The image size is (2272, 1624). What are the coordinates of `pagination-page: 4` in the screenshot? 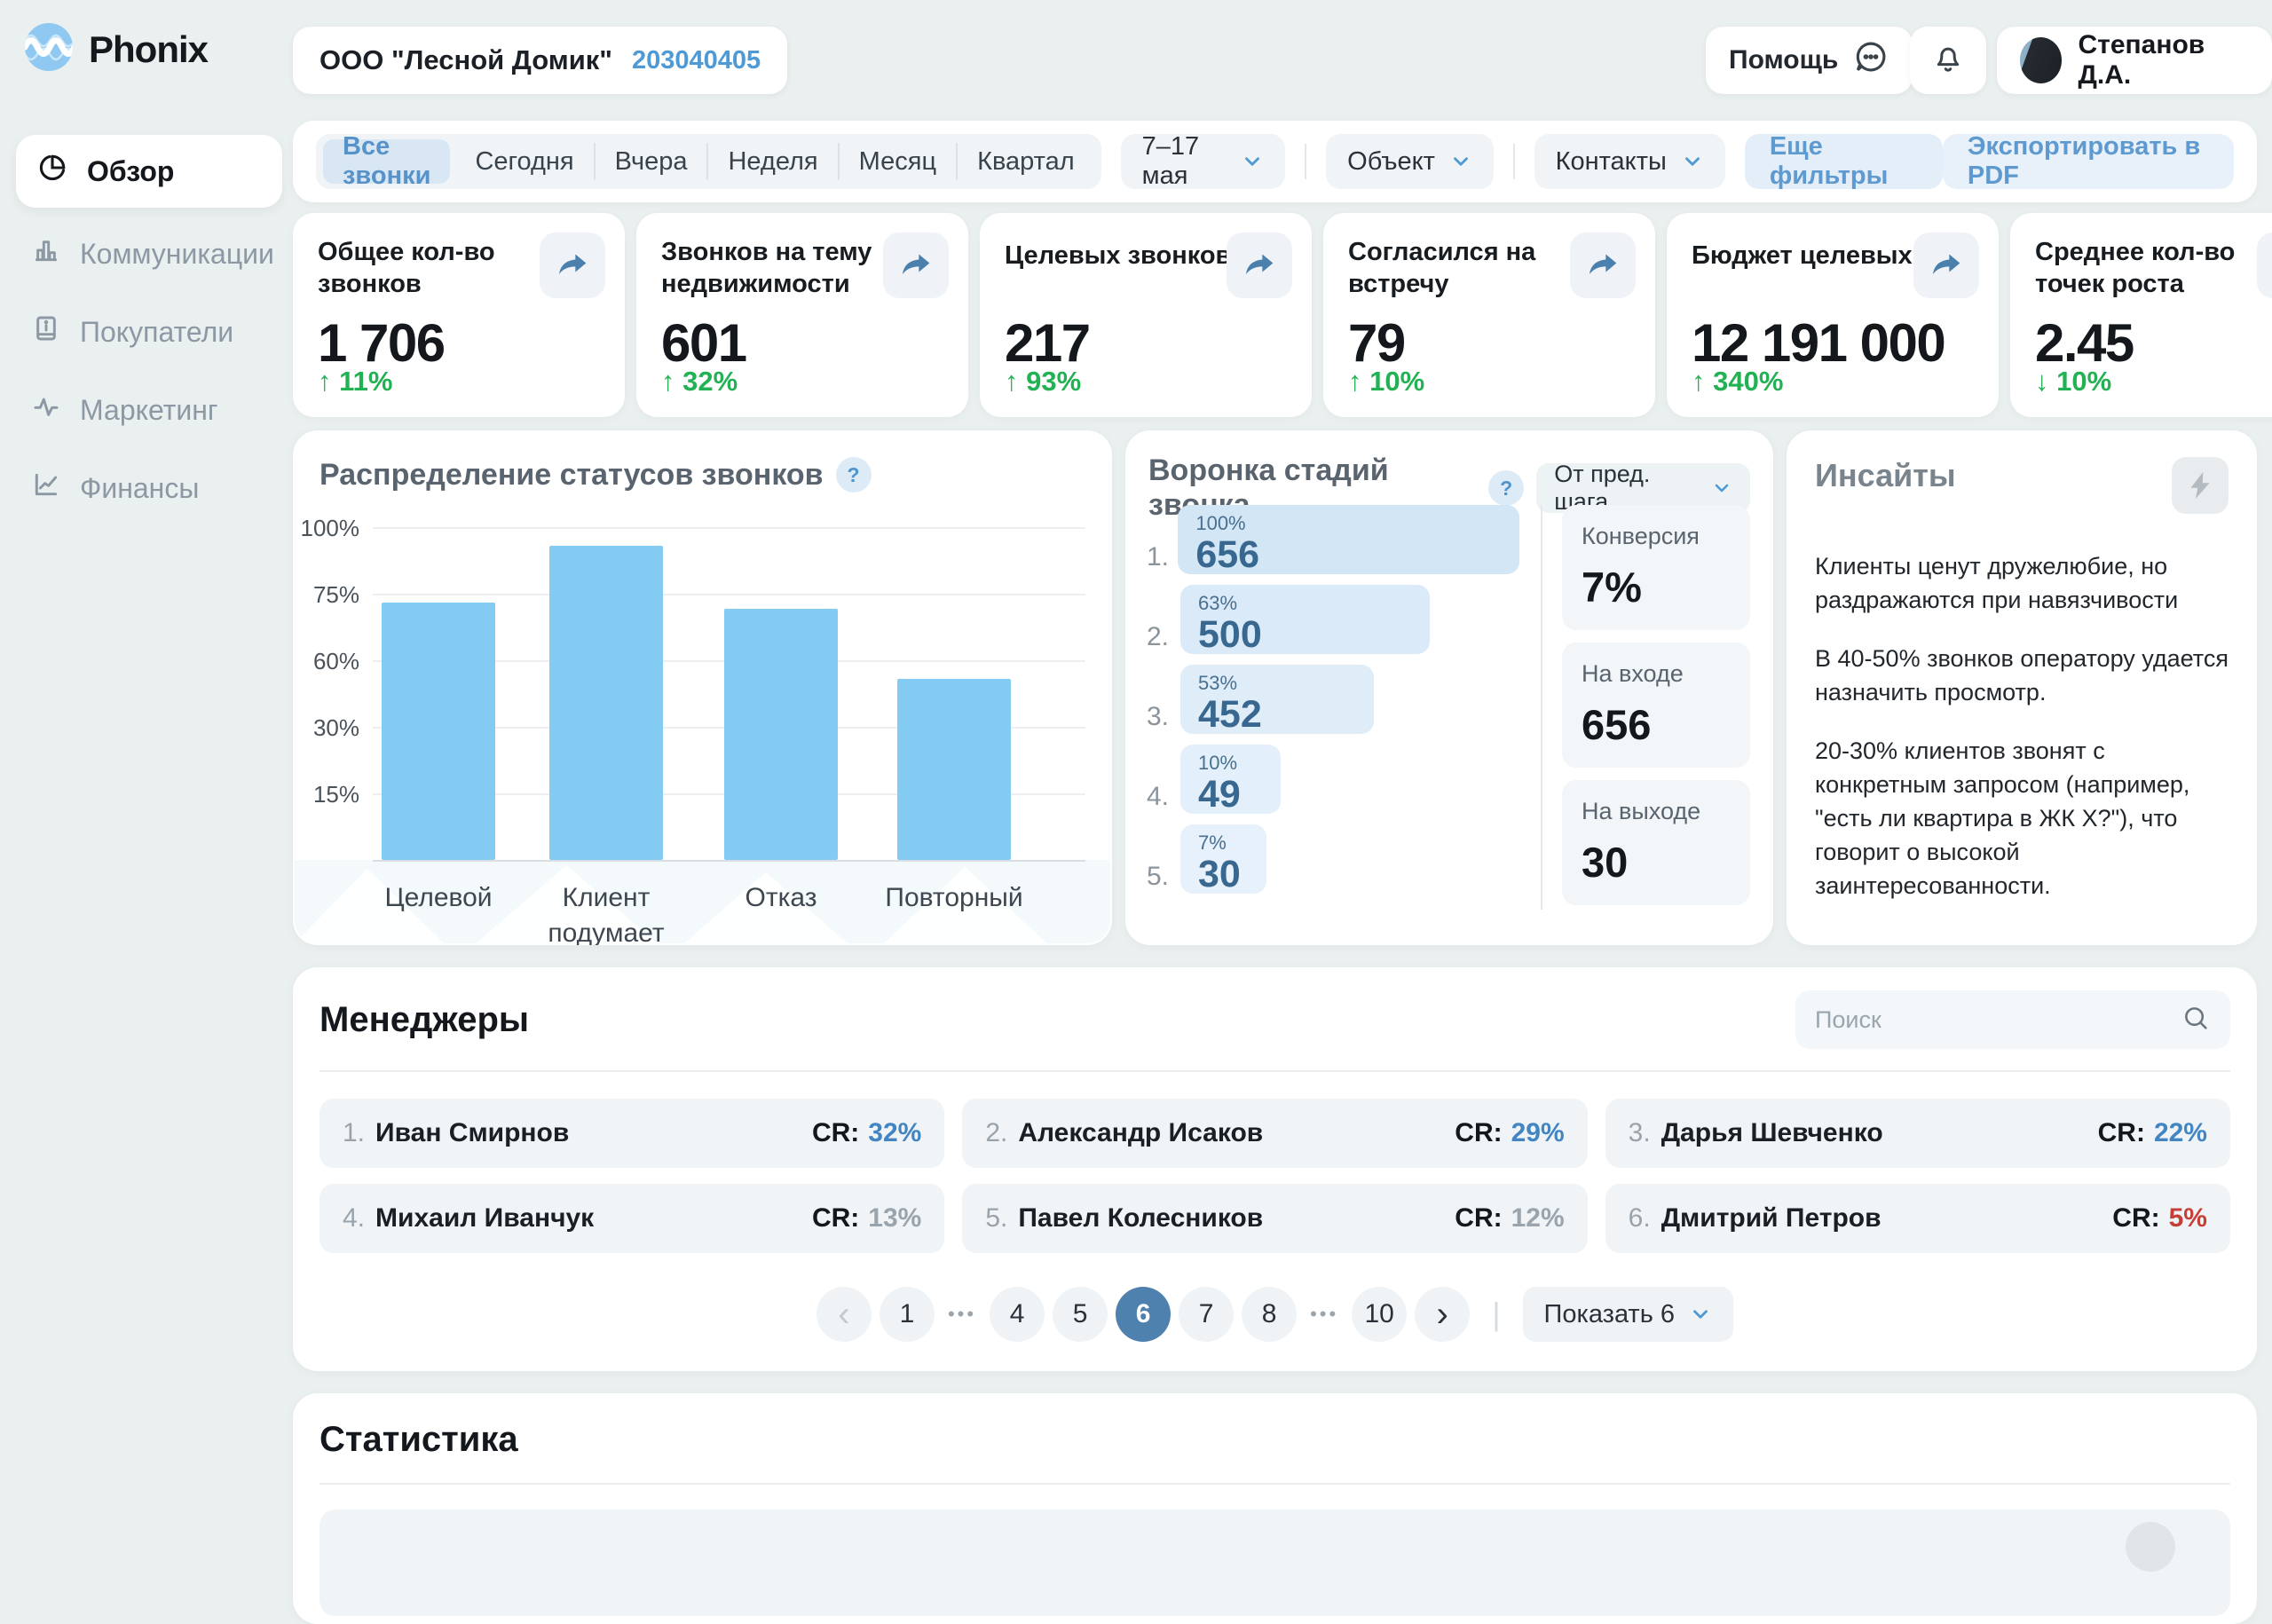 It's located at (1018, 1314).